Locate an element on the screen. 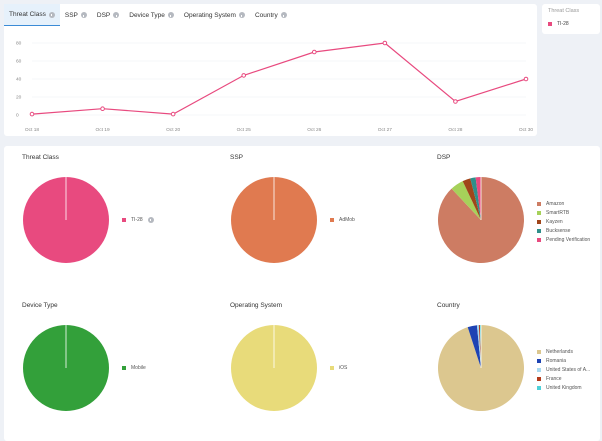 The image size is (602, 441). legend-item: Mobile is located at coordinates (134, 367).